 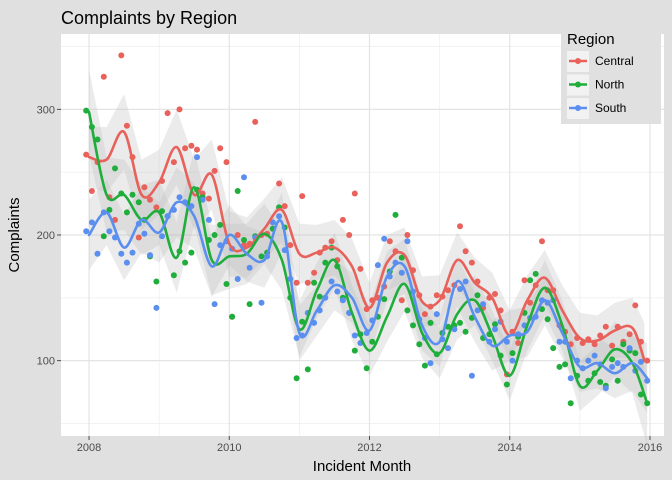 I want to click on legend-item-north: North, so click(x=595, y=85).